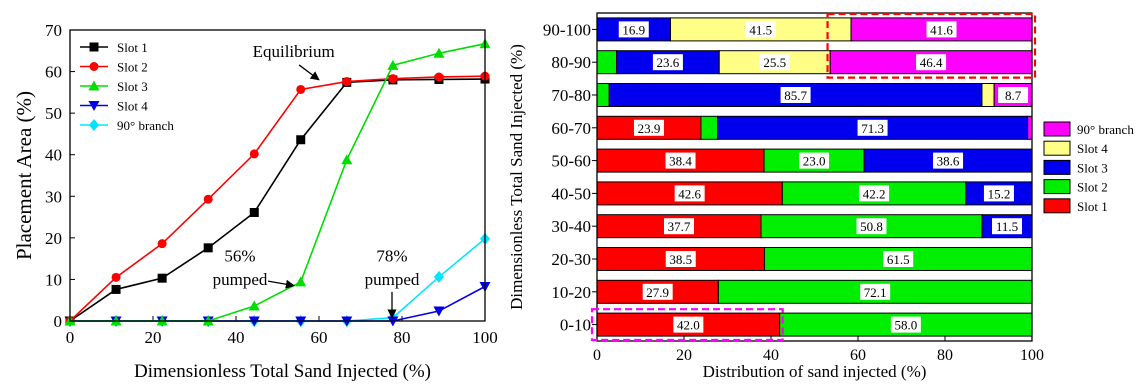 The image size is (1137, 385). What do you see at coordinates (795, 95) in the screenshot?
I see `bar-label-slot-3: 85.7` at bounding box center [795, 95].